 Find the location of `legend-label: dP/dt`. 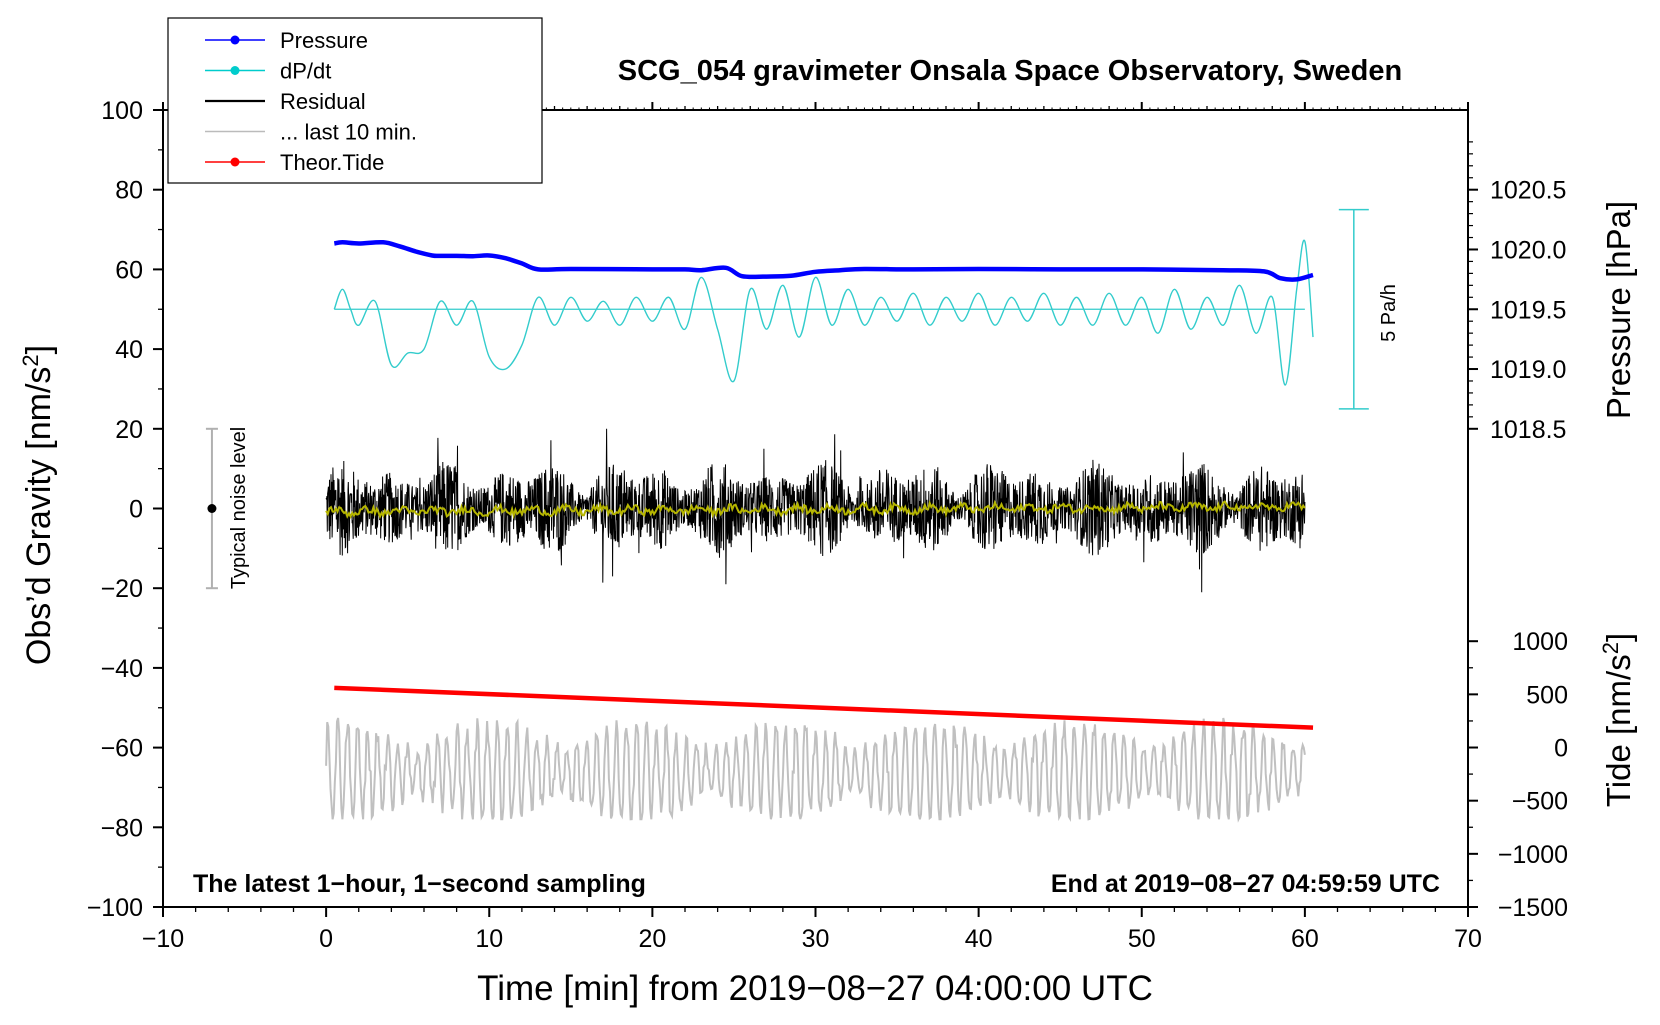

legend-label: dP/dt is located at coordinates (305, 71).